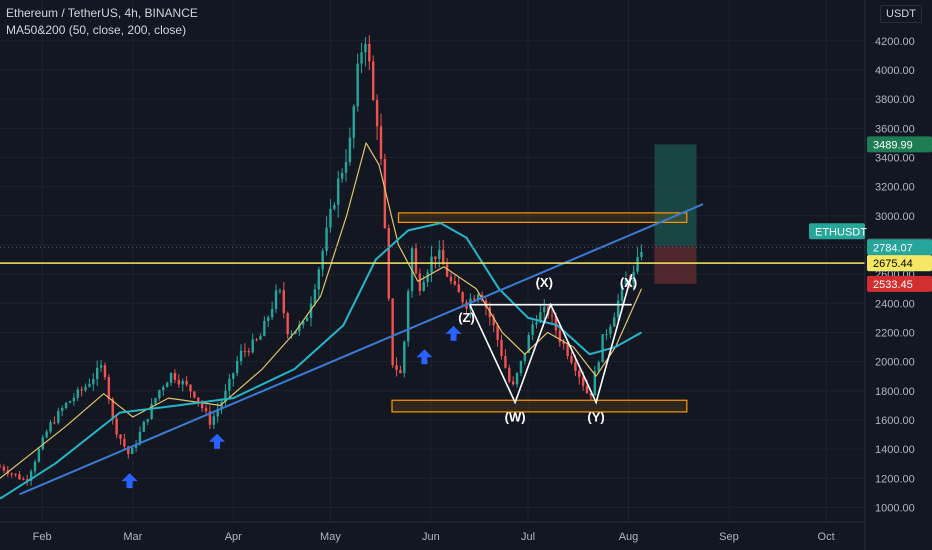 This screenshot has width=932, height=550. Describe the element at coordinates (102, 13) in the screenshot. I see `chart-title: Ethereum / TetherUS, 4h, BINANCE` at that location.